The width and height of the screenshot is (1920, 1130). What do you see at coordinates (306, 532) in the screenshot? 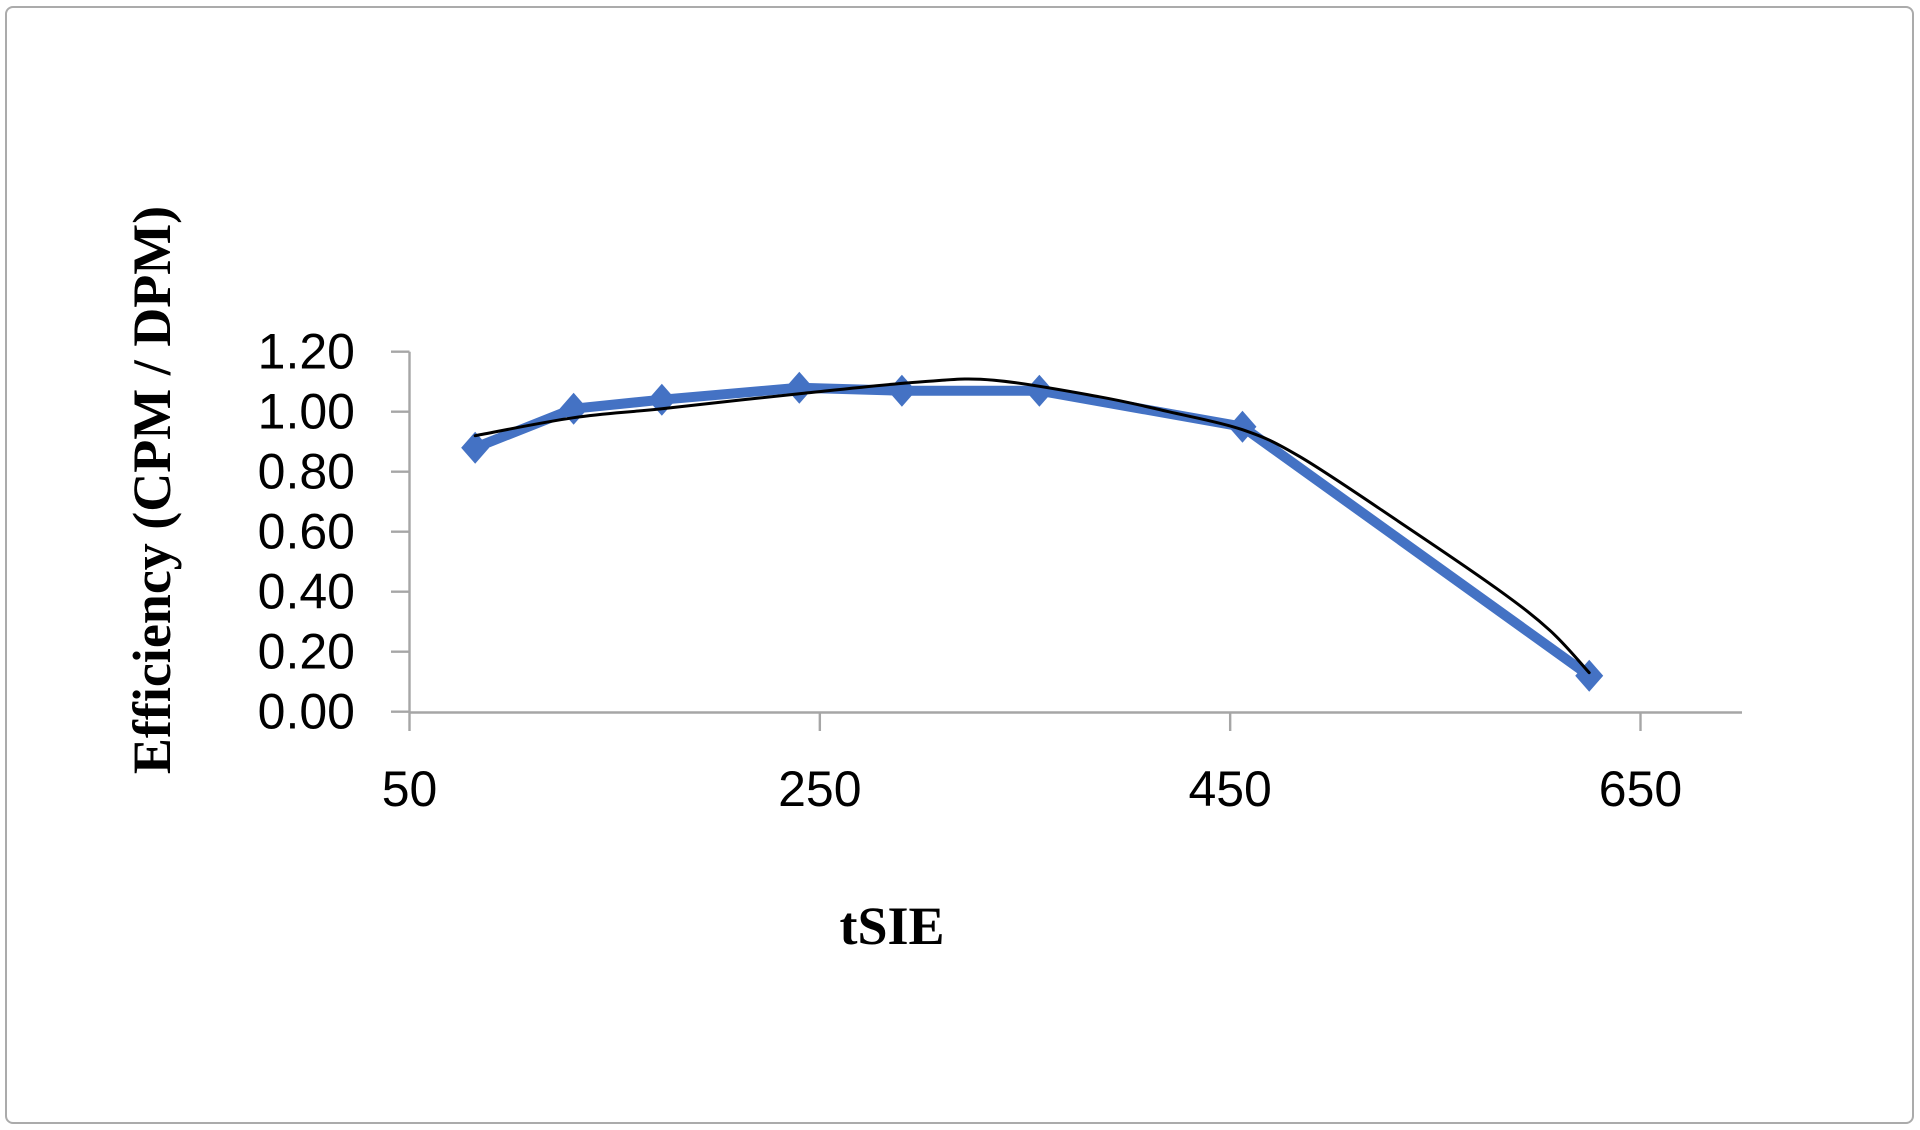
I see `y-tick-label: 0.60` at bounding box center [306, 532].